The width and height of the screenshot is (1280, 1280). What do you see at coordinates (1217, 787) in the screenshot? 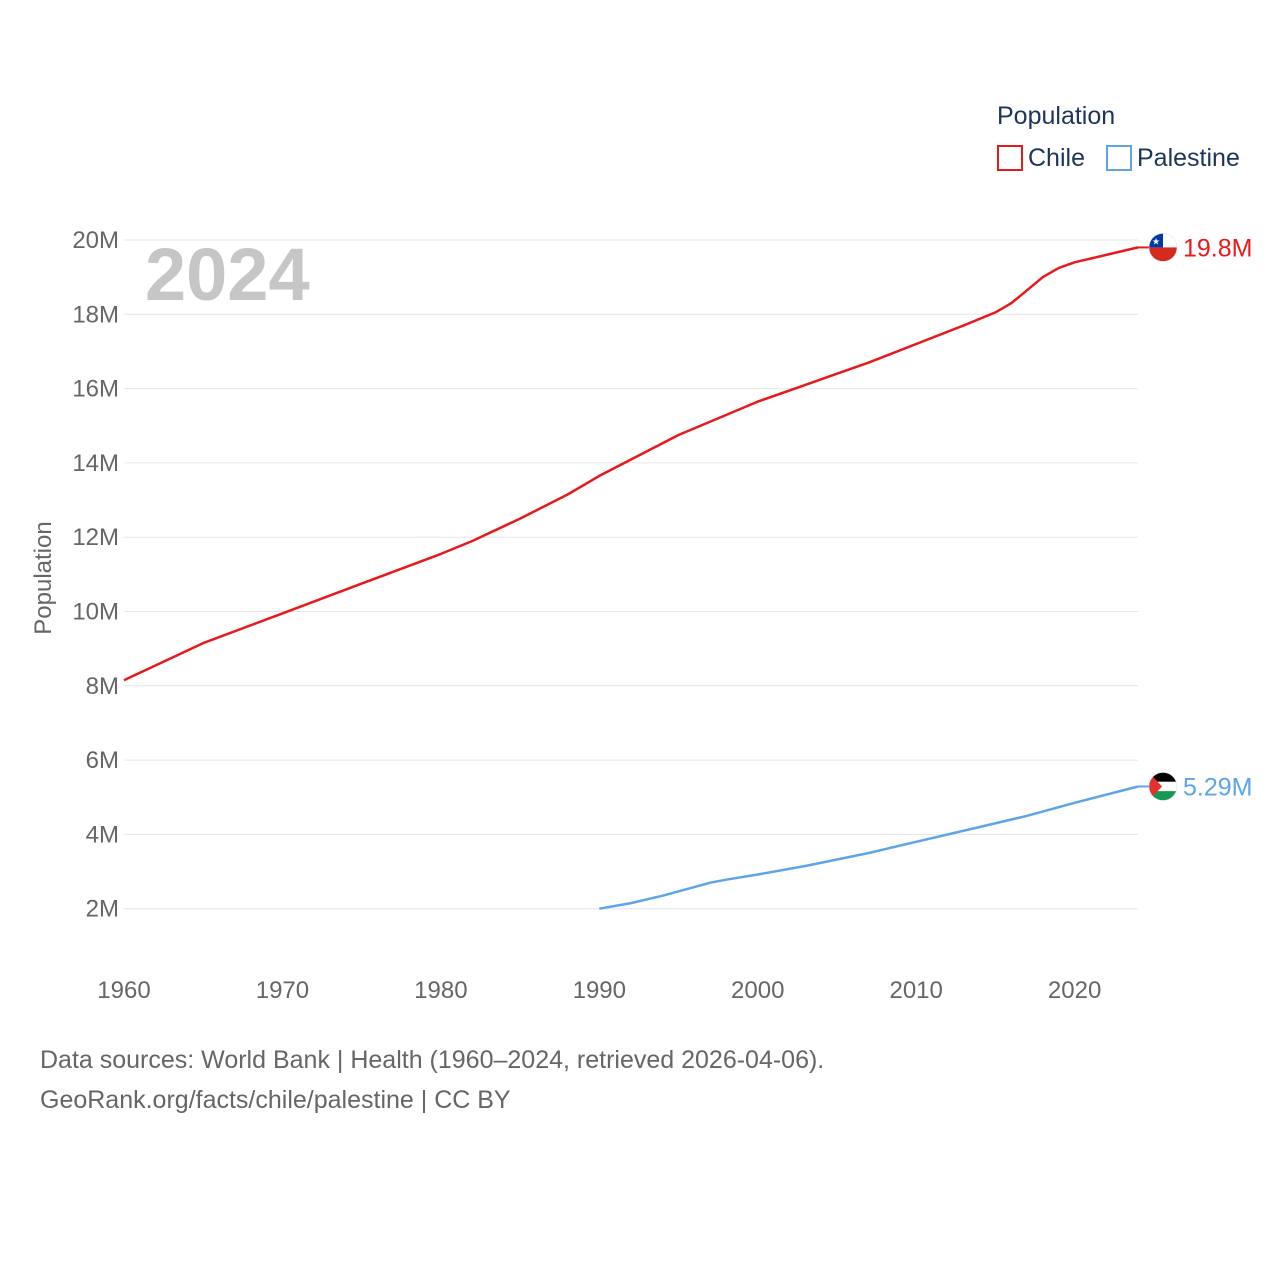
I see `end-value-label-palestine: 5.29M` at bounding box center [1217, 787].